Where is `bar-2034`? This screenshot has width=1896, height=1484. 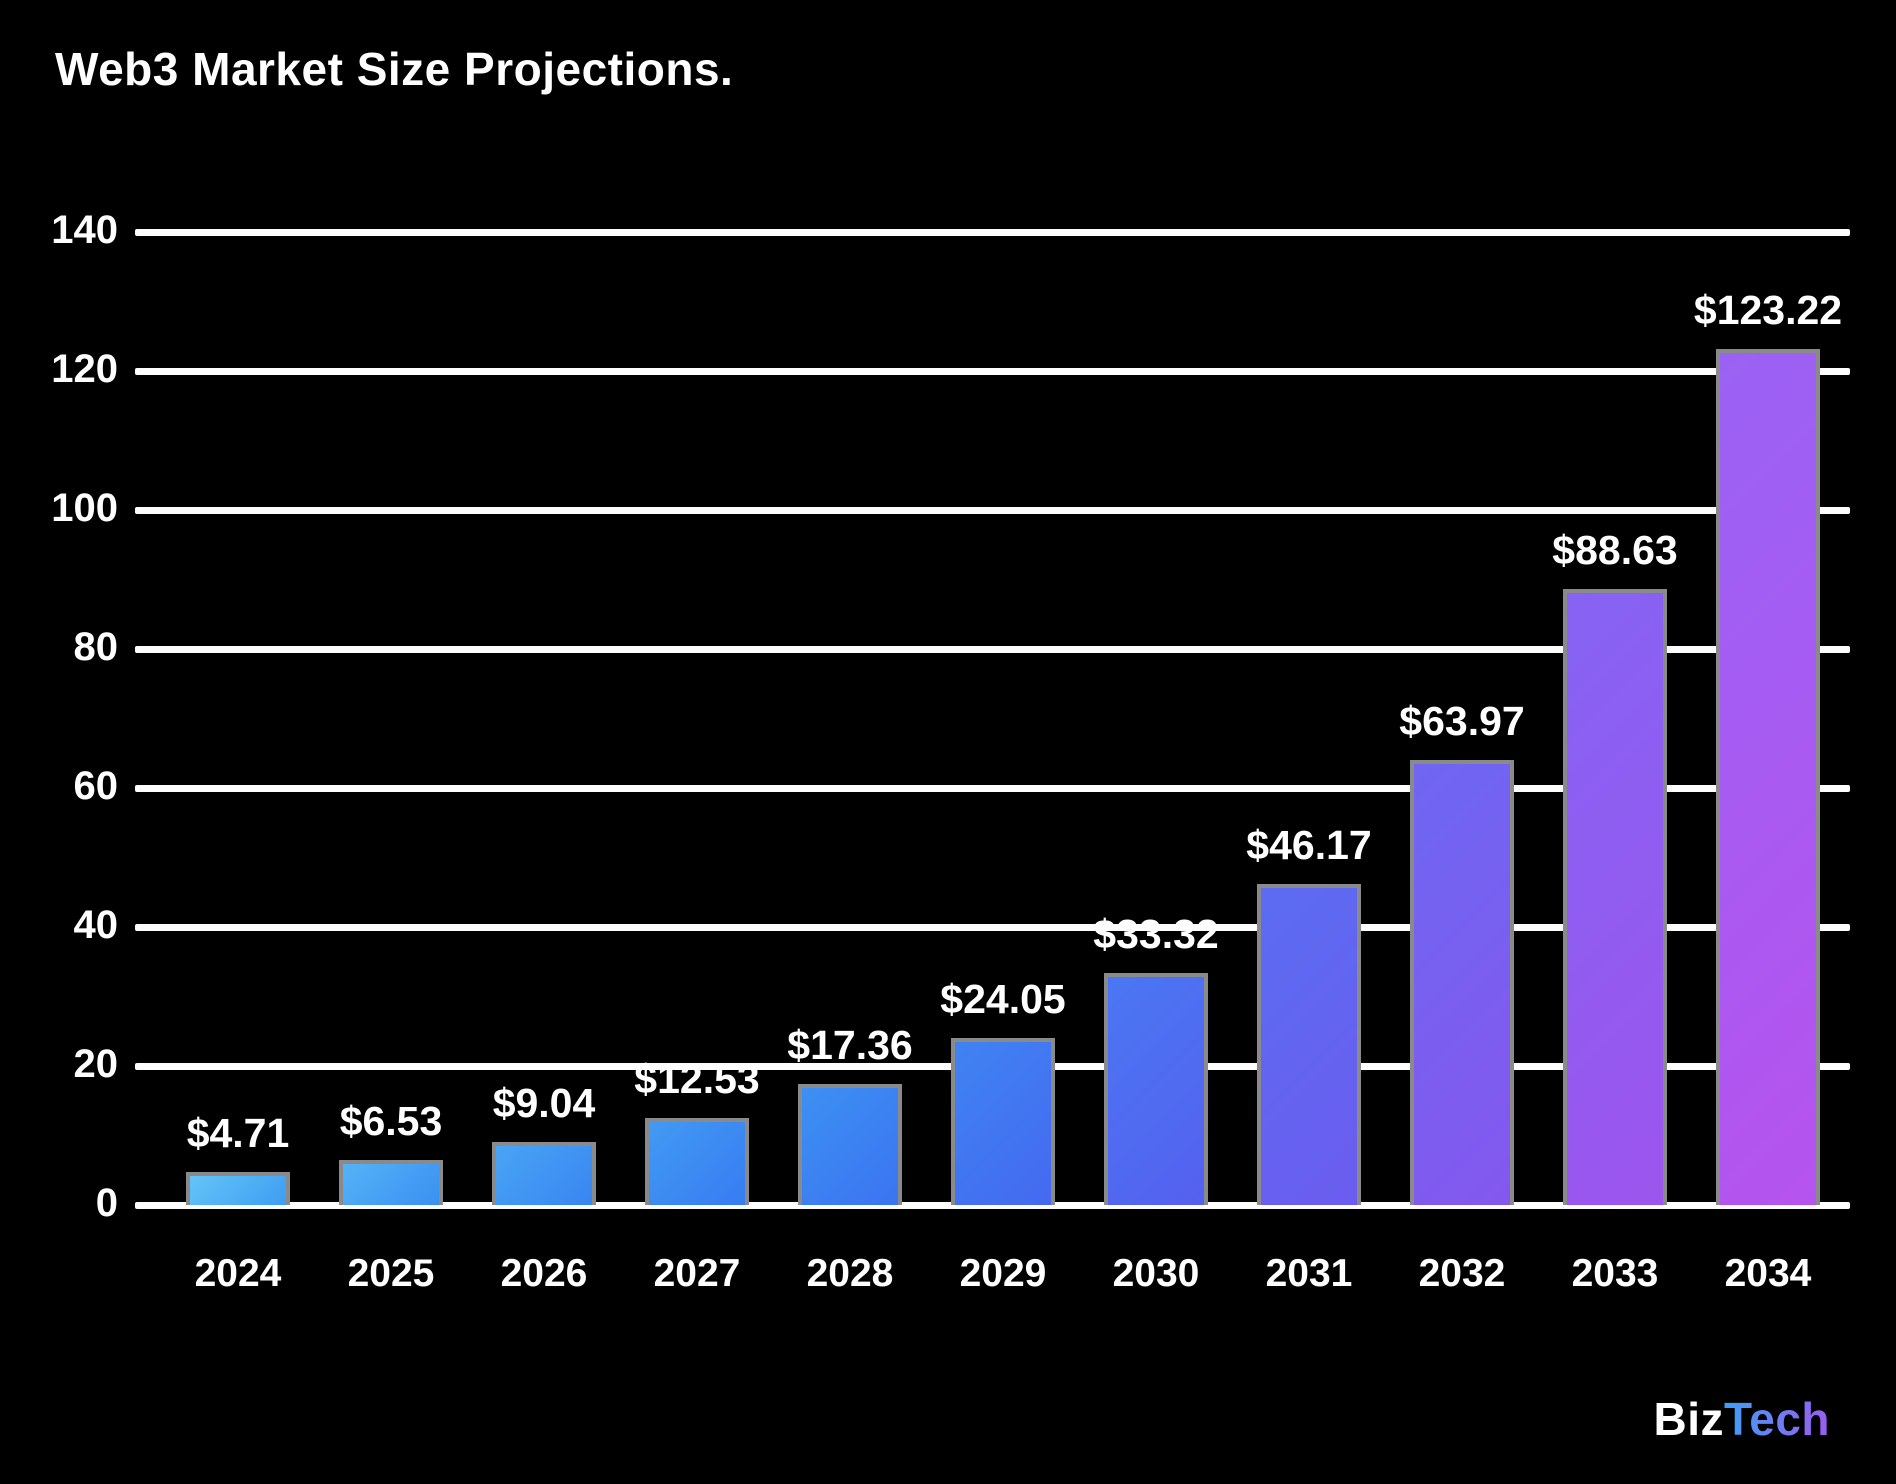
bar-2034 is located at coordinates (1768, 776).